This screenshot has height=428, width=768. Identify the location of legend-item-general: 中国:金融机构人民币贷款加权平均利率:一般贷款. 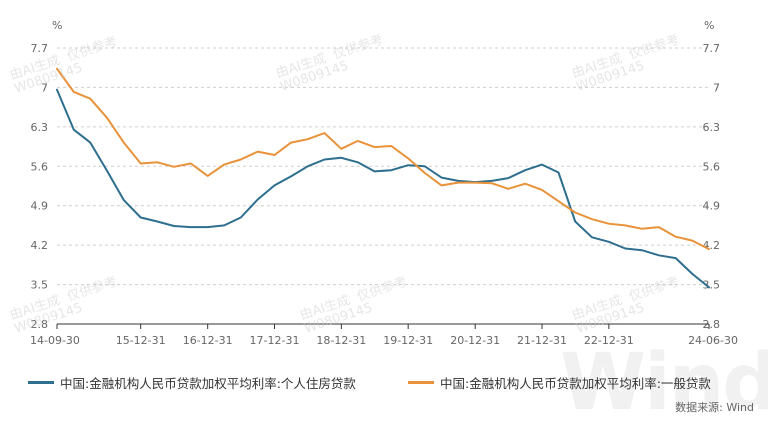
(559, 382).